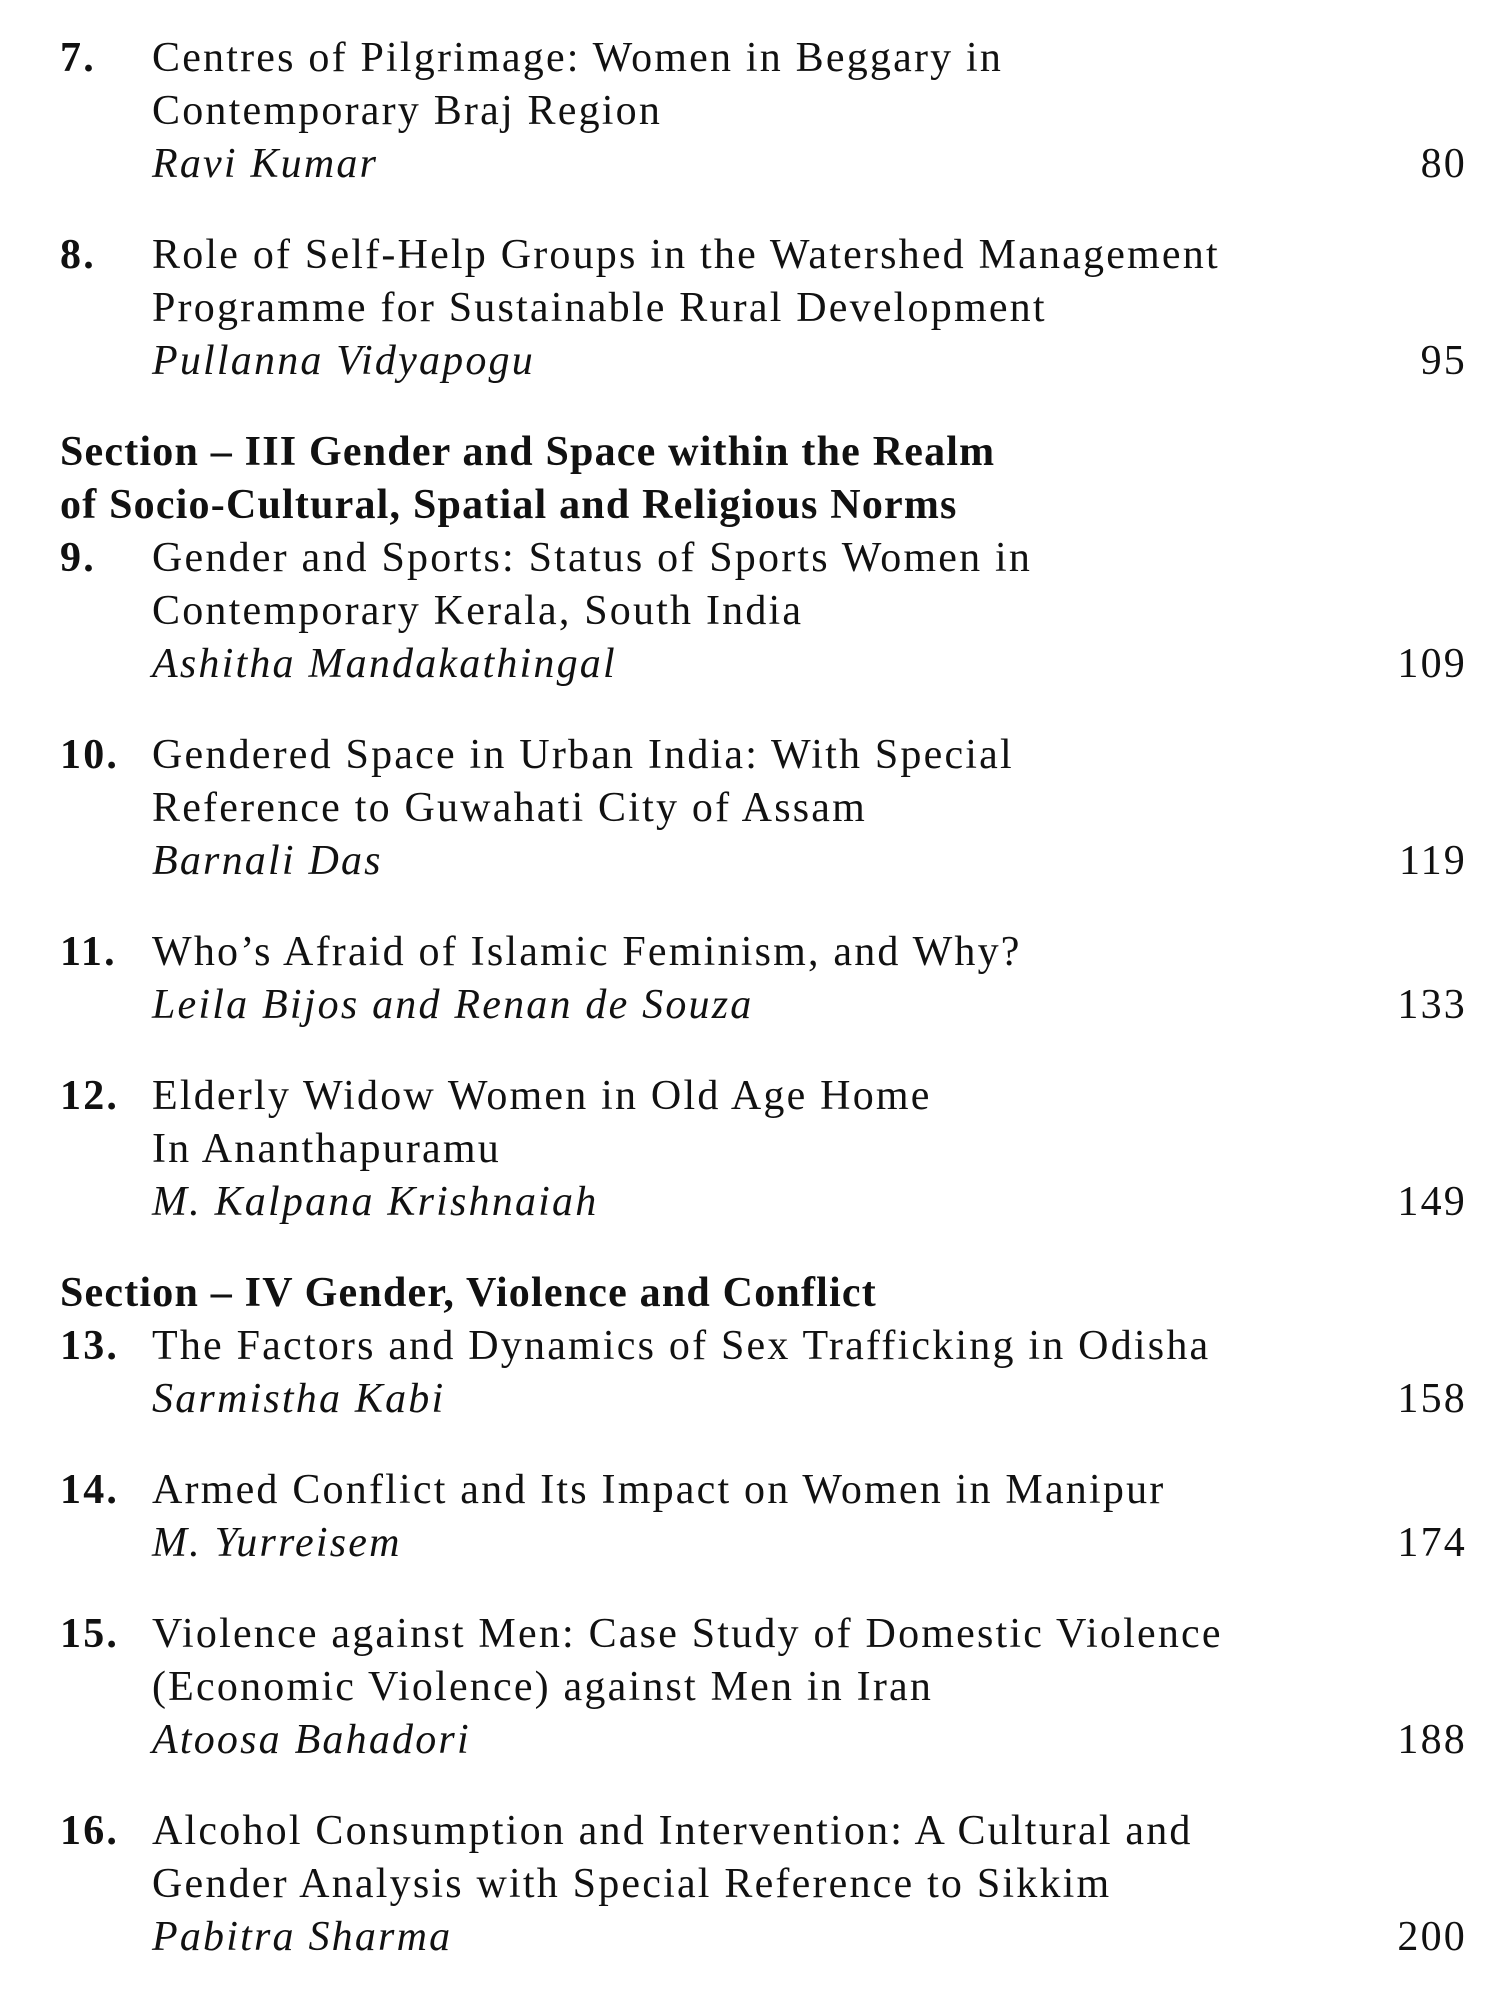 The width and height of the screenshot is (1500, 2000). What do you see at coordinates (90, 755) in the screenshot?
I see `chapter-number: 10.` at bounding box center [90, 755].